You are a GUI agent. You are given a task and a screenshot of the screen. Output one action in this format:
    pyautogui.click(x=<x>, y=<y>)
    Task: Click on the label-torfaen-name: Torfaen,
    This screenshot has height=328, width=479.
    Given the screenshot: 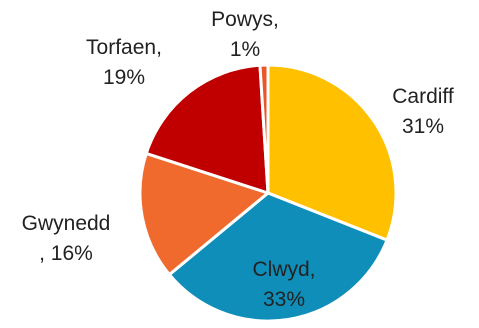 What is the action you would take?
    pyautogui.click(x=124, y=47)
    